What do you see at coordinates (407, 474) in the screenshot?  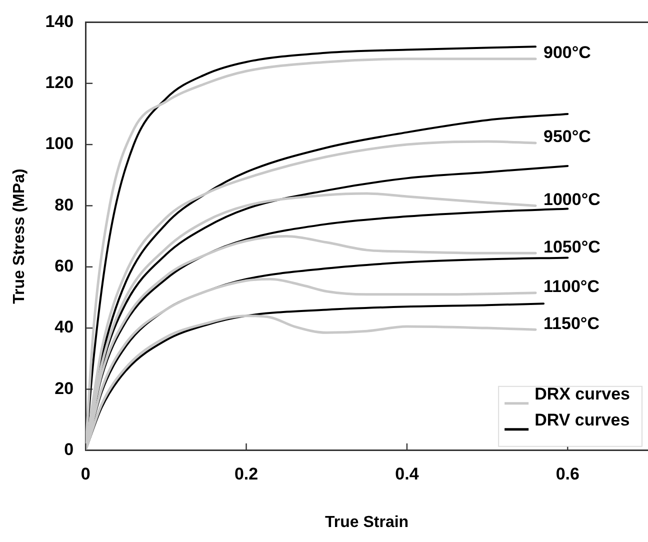 I see `x-tick-label: 0.4` at bounding box center [407, 474].